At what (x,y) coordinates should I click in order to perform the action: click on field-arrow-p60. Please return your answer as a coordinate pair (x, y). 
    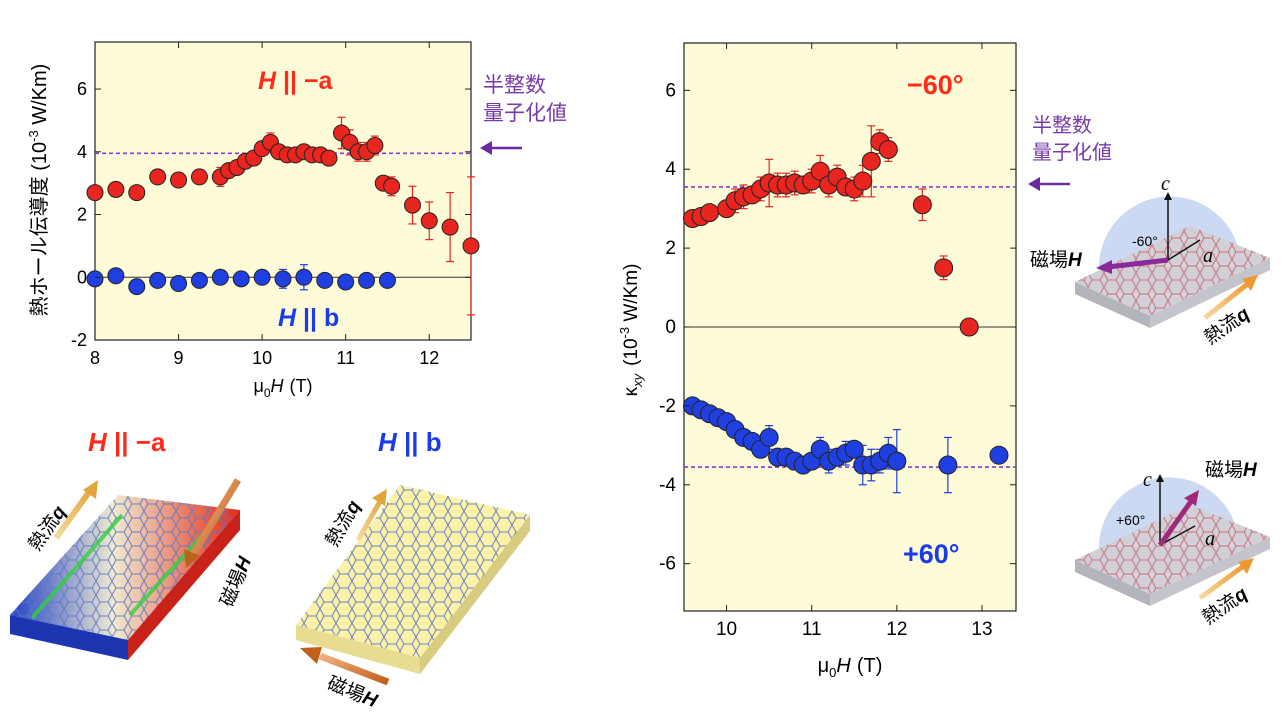
    Looking at the image, I should click on (1178, 518).